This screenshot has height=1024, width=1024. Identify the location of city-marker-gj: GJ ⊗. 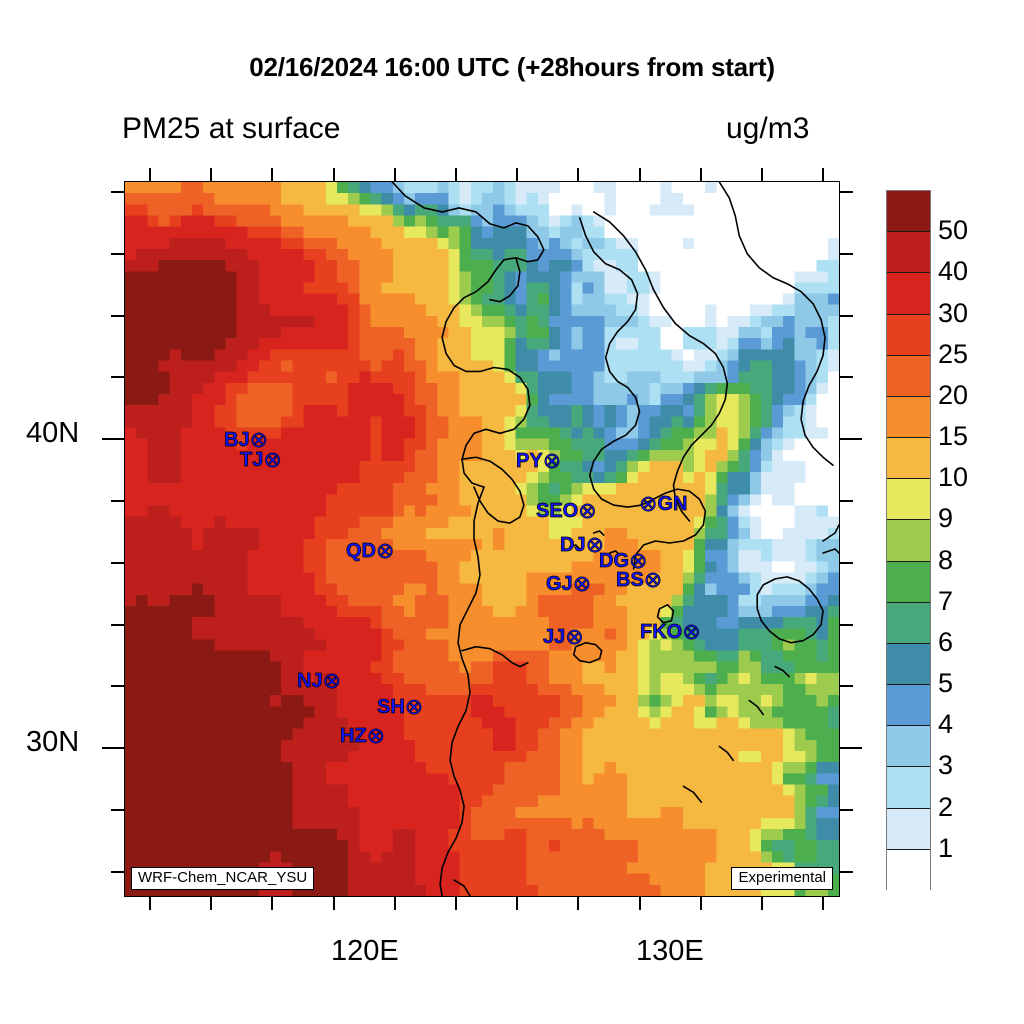
(569, 583).